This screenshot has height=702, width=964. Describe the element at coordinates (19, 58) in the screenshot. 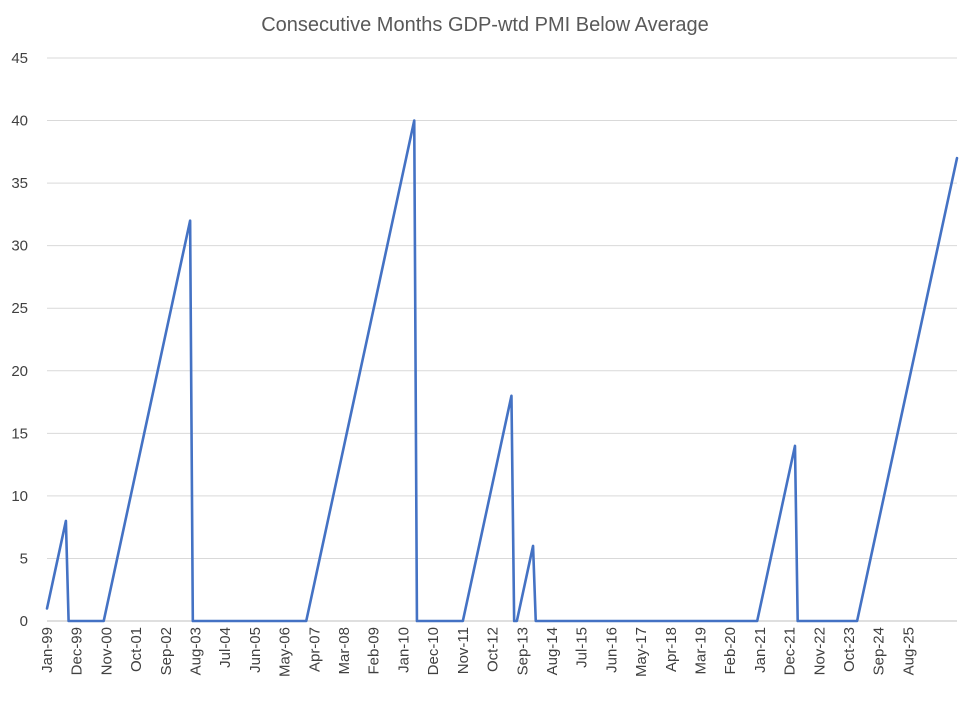

I see `y-tick-label: 45` at that location.